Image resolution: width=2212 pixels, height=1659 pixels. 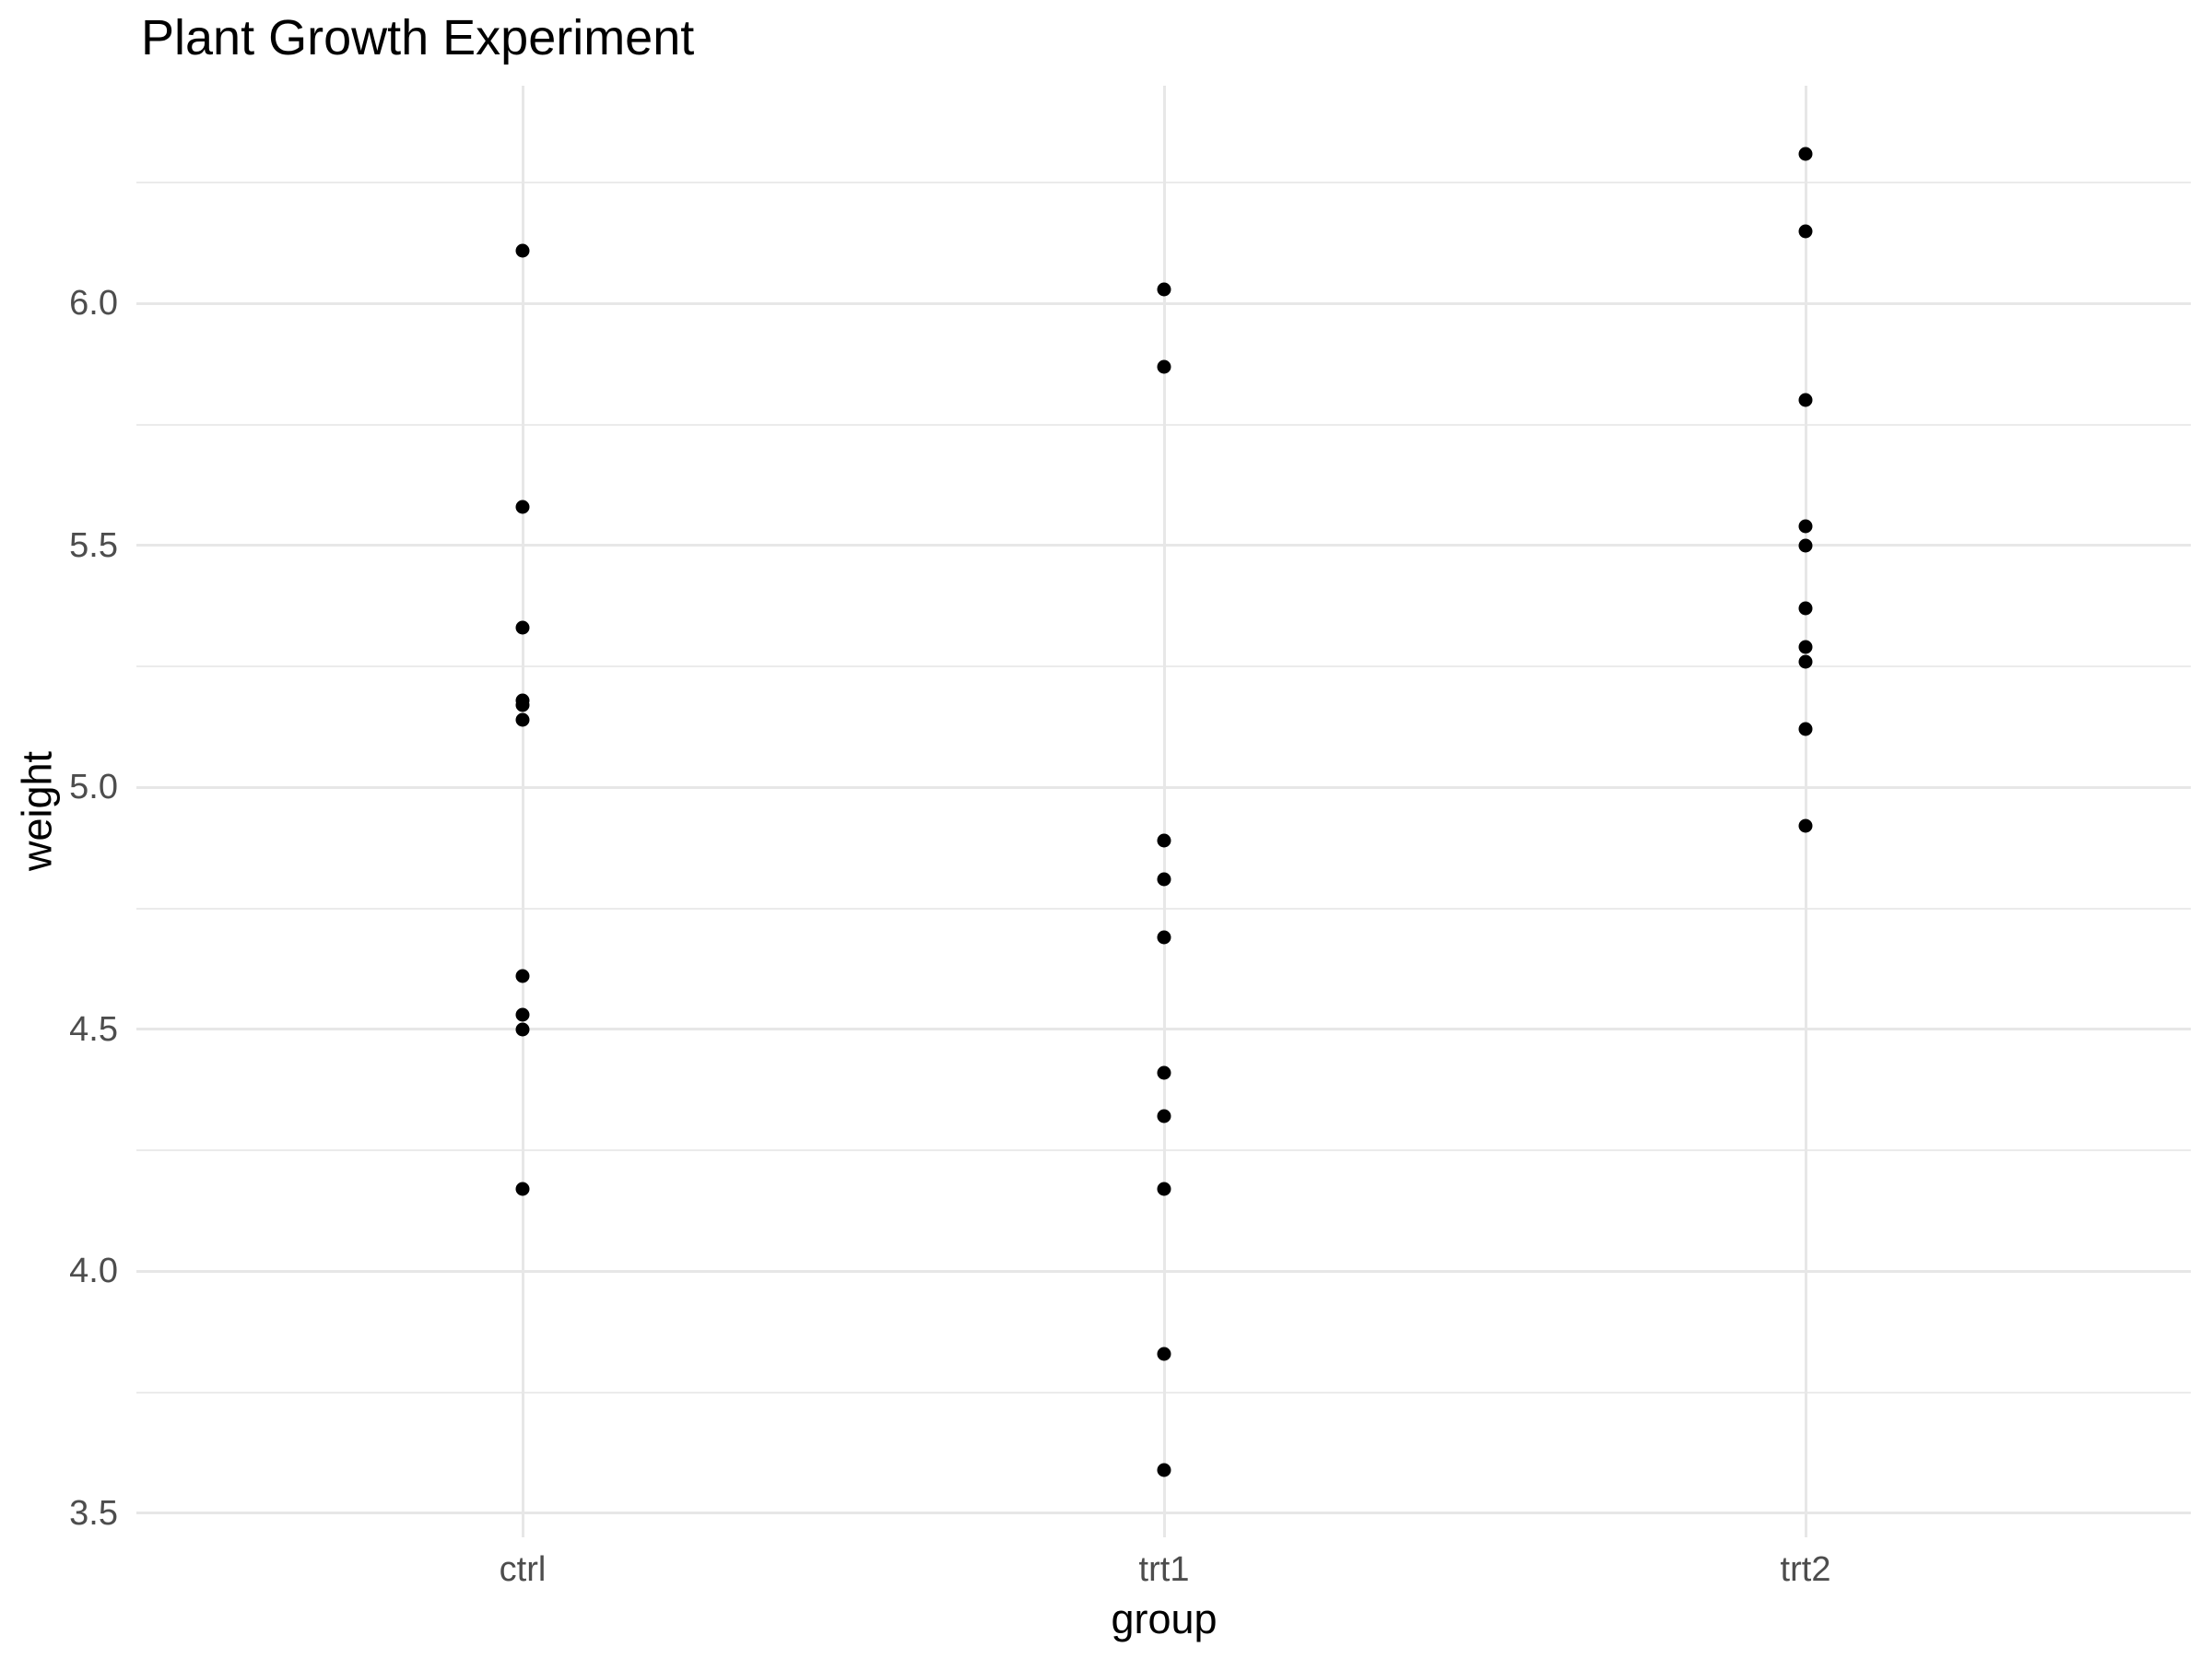 What do you see at coordinates (93, 545) in the screenshot?
I see `y-tick-label: 5.5` at bounding box center [93, 545].